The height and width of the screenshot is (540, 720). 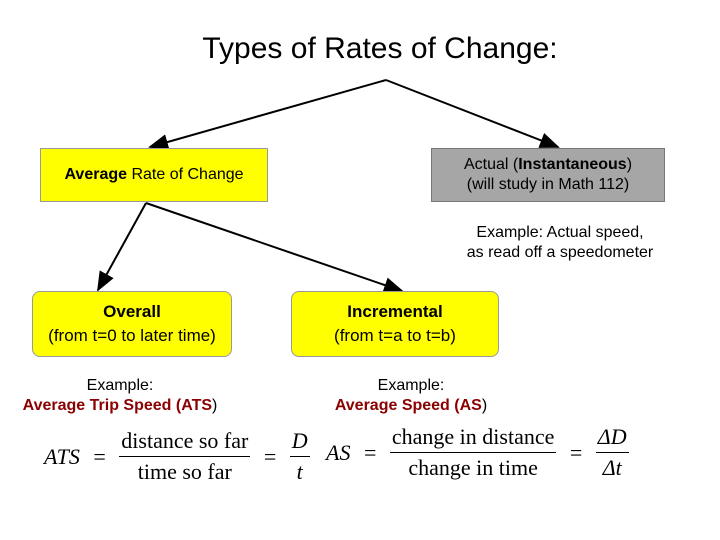 What do you see at coordinates (395, 324) in the screenshot?
I see `incremental-box: Incremental (from t=a to t=b)` at bounding box center [395, 324].